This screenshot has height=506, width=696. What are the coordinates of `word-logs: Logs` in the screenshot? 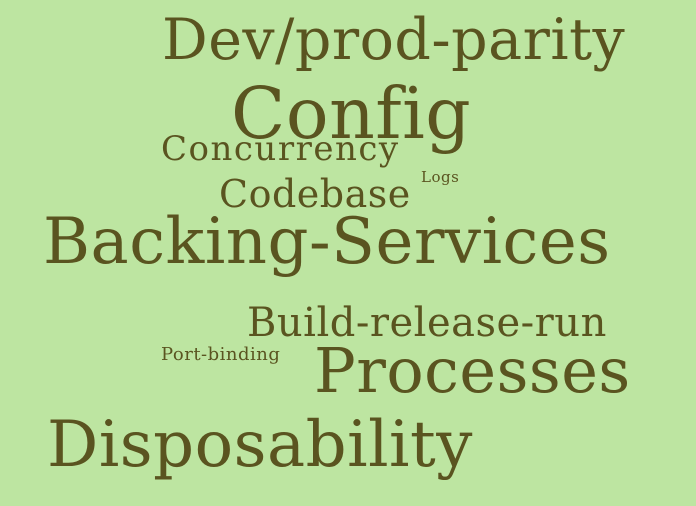 It's located at (440, 177).